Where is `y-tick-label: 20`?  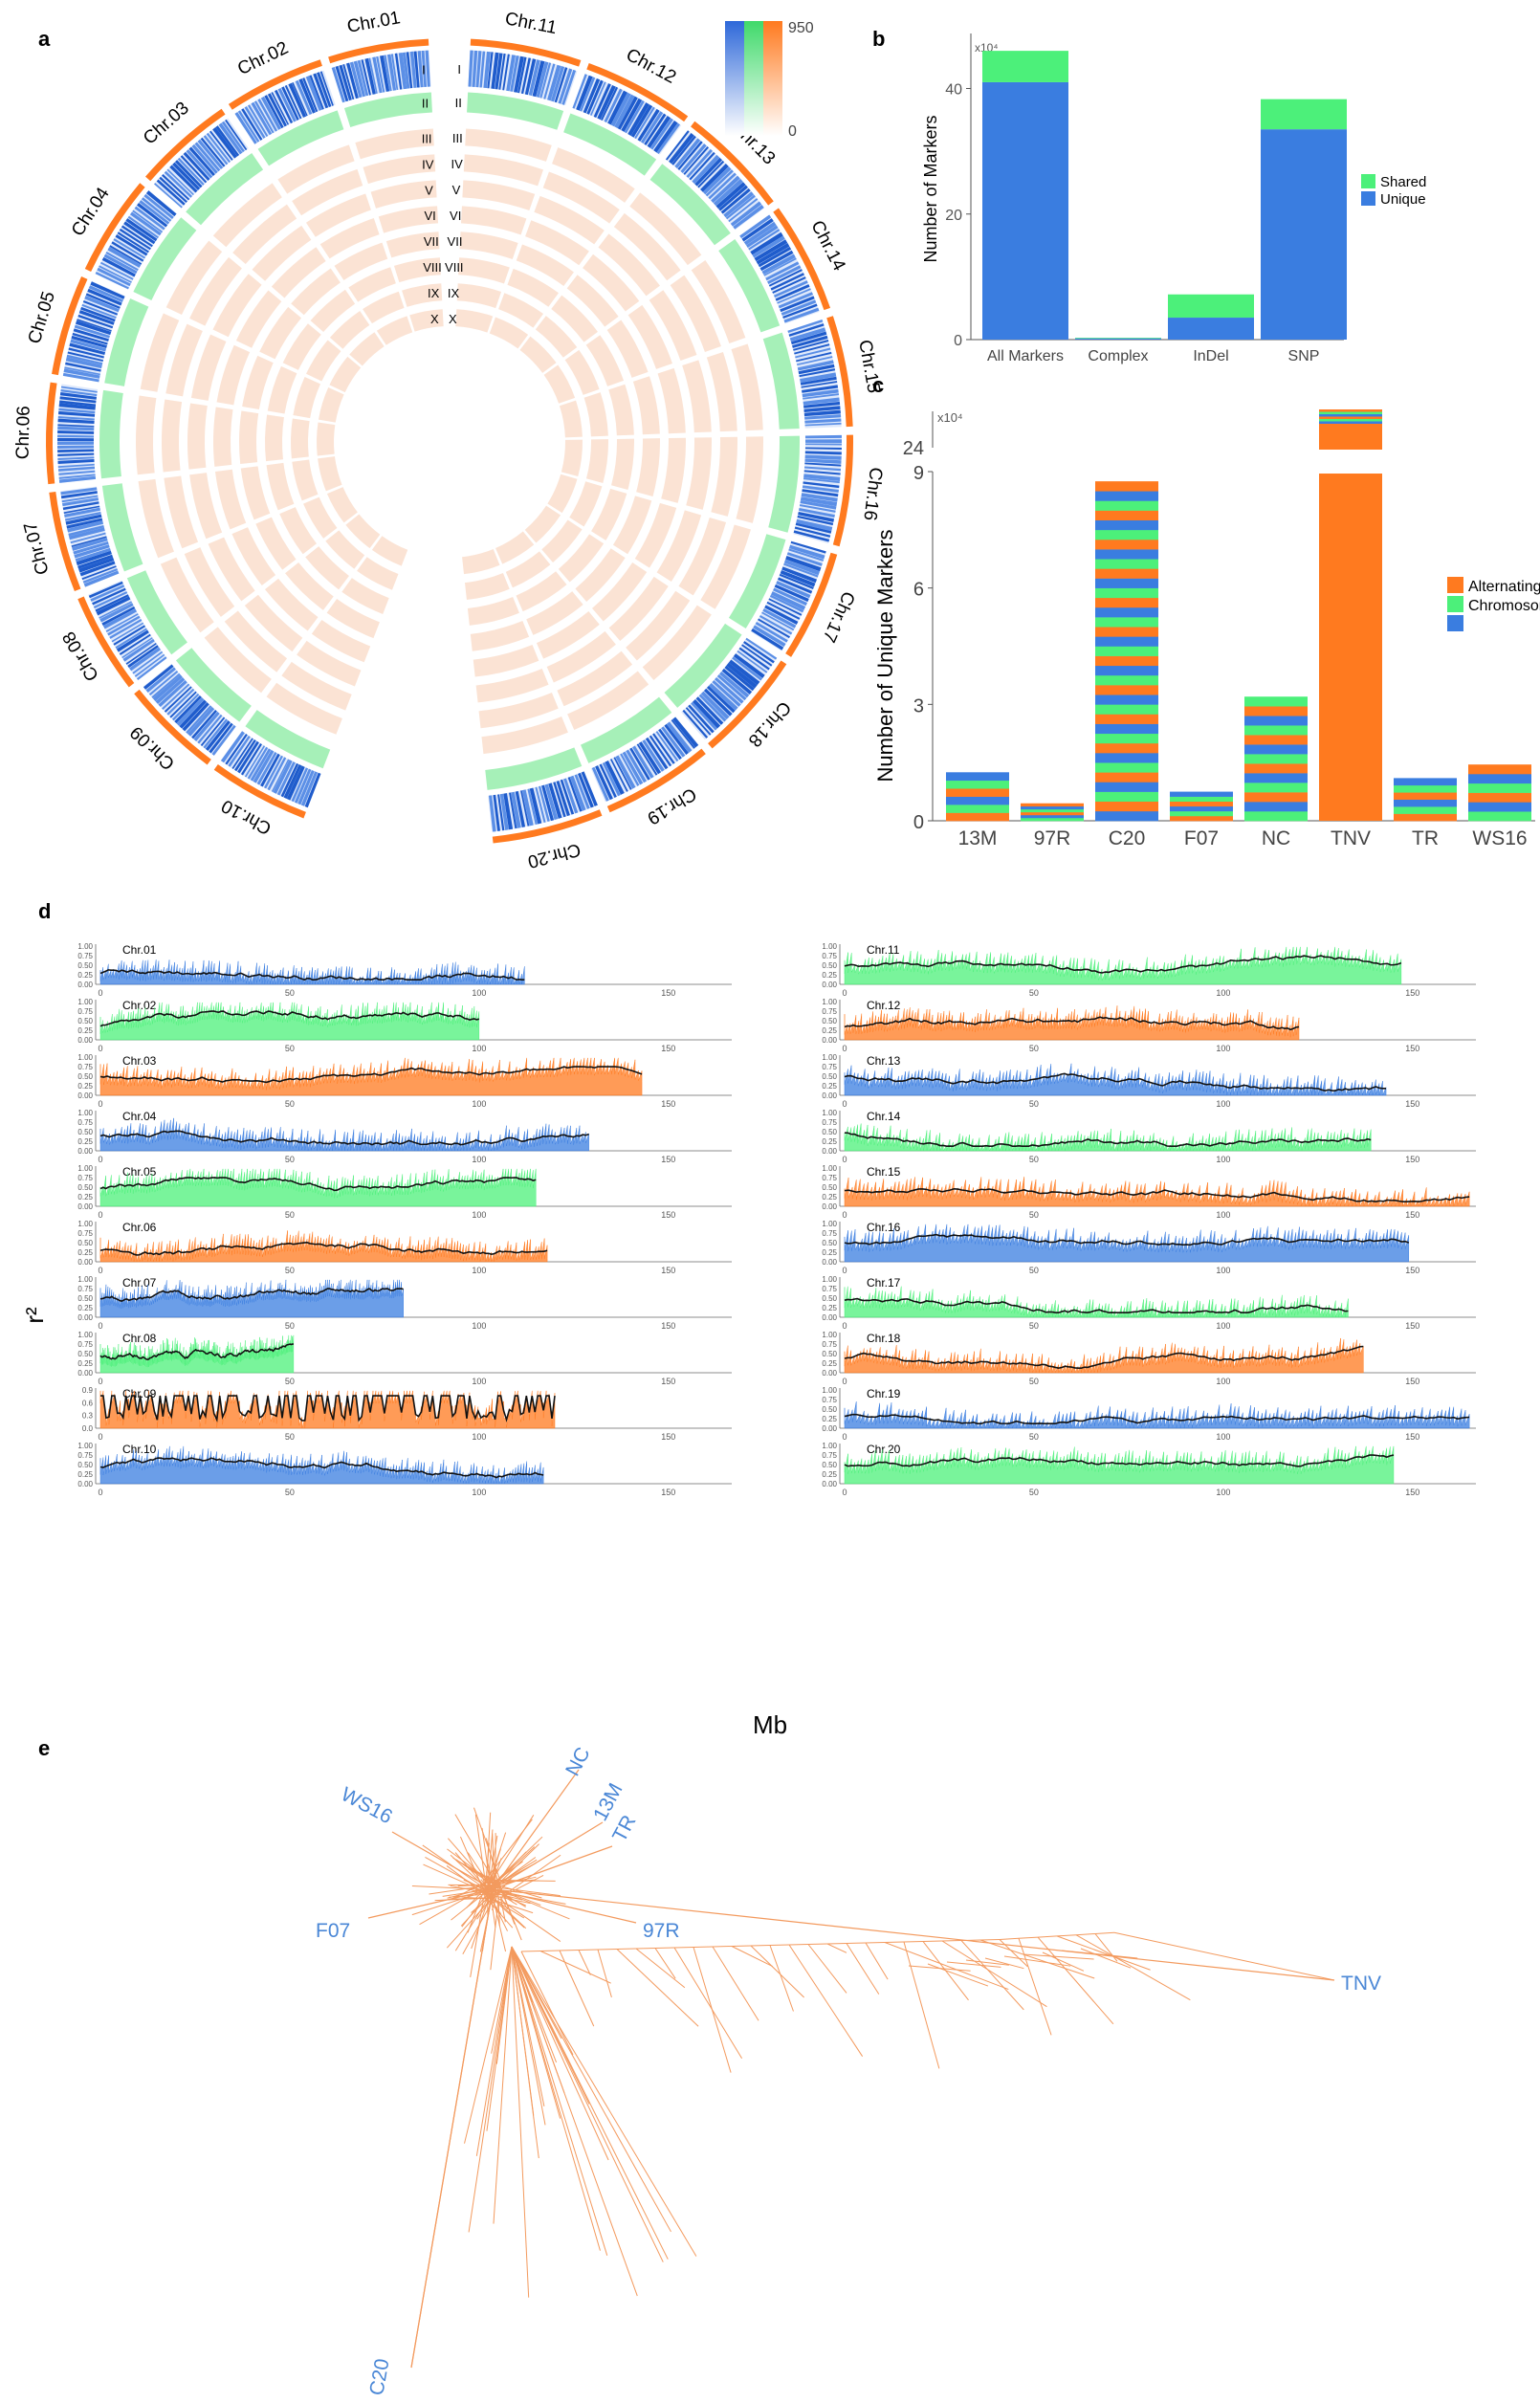 y-tick-label: 20 is located at coordinates (953, 216).